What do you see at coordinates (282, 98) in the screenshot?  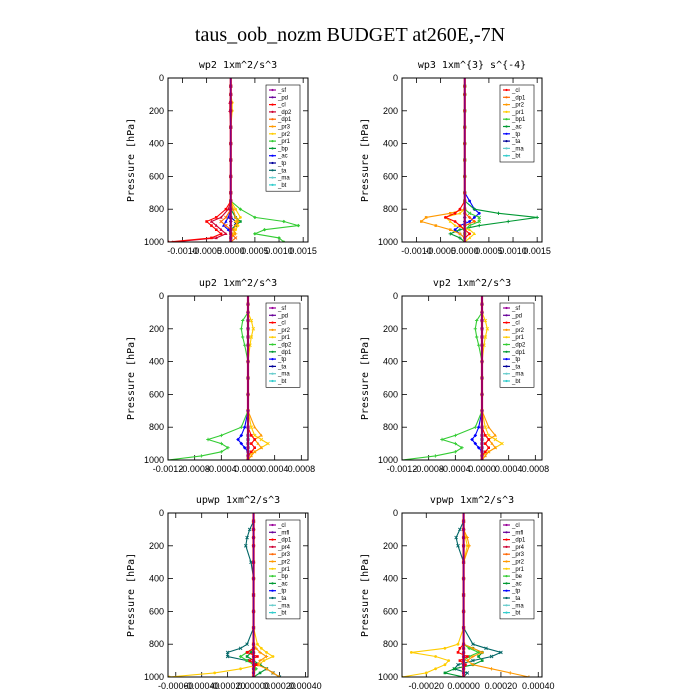 I see `legend-label: _pd` at bounding box center [282, 98].